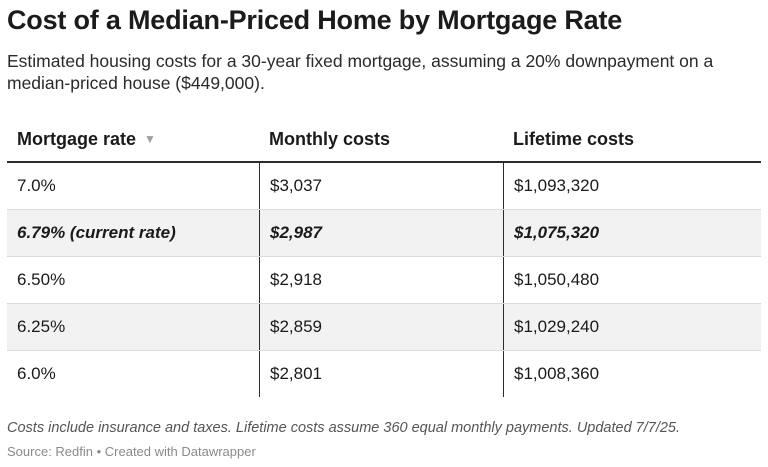  Describe the element at coordinates (381, 327) in the screenshot. I see `cell-monthly-costs: $2,859` at that location.